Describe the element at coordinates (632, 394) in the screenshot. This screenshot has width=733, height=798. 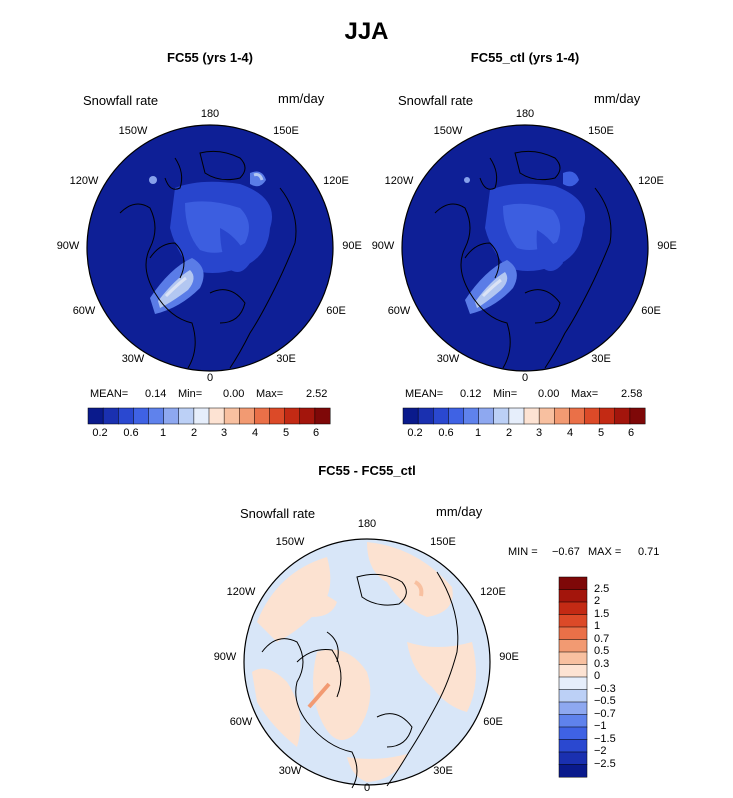
I see `stat-max-value-fc55-ctl: 2.58` at that location.